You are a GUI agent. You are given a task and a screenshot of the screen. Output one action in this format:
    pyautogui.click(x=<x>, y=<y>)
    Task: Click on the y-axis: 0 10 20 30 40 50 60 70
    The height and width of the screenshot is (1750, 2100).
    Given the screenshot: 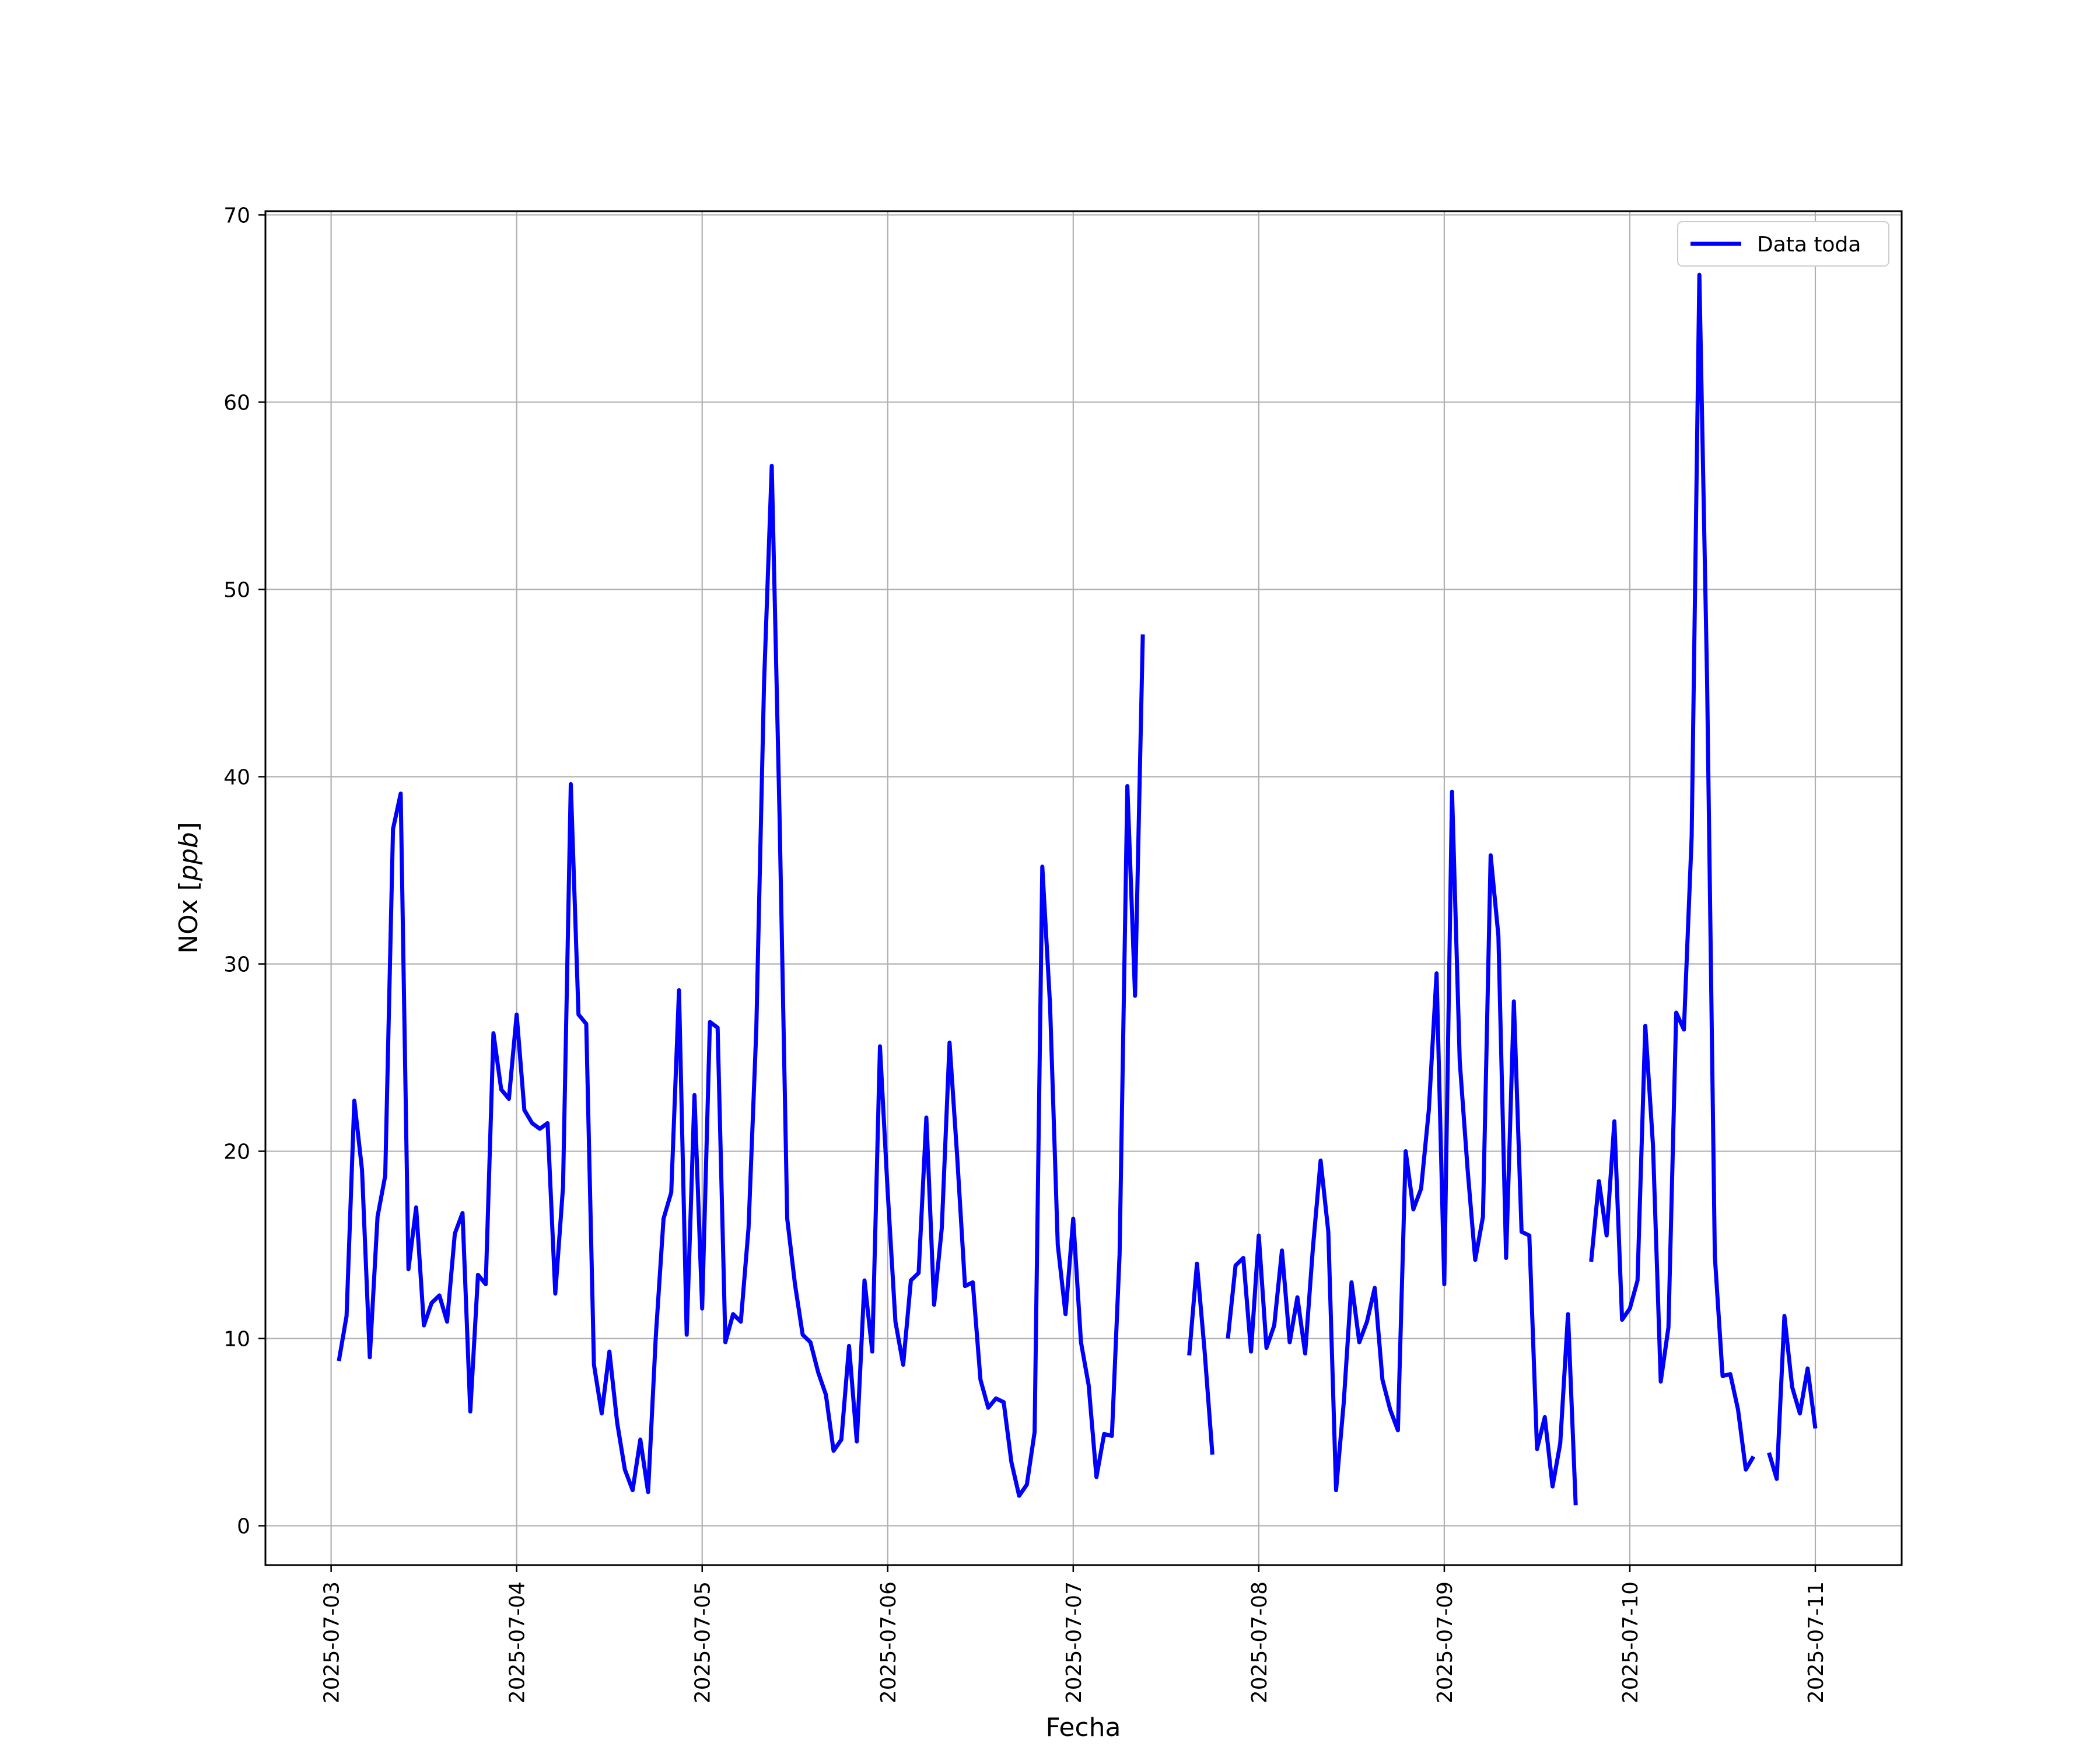 What is the action you would take?
    pyautogui.click(x=244, y=871)
    